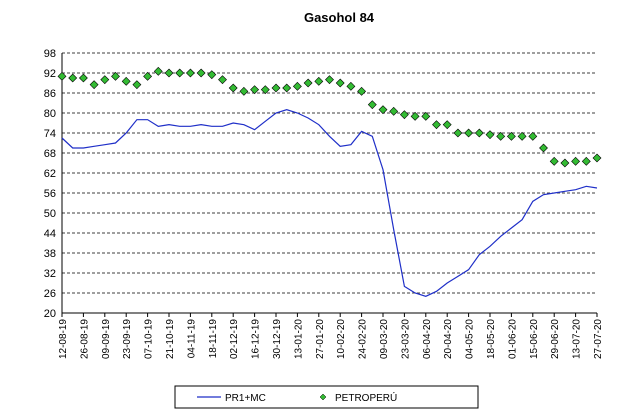 The image size is (621, 416). What do you see at coordinates (405, 339) in the screenshot?
I see `x-tick-label: 23-03-20` at bounding box center [405, 339].